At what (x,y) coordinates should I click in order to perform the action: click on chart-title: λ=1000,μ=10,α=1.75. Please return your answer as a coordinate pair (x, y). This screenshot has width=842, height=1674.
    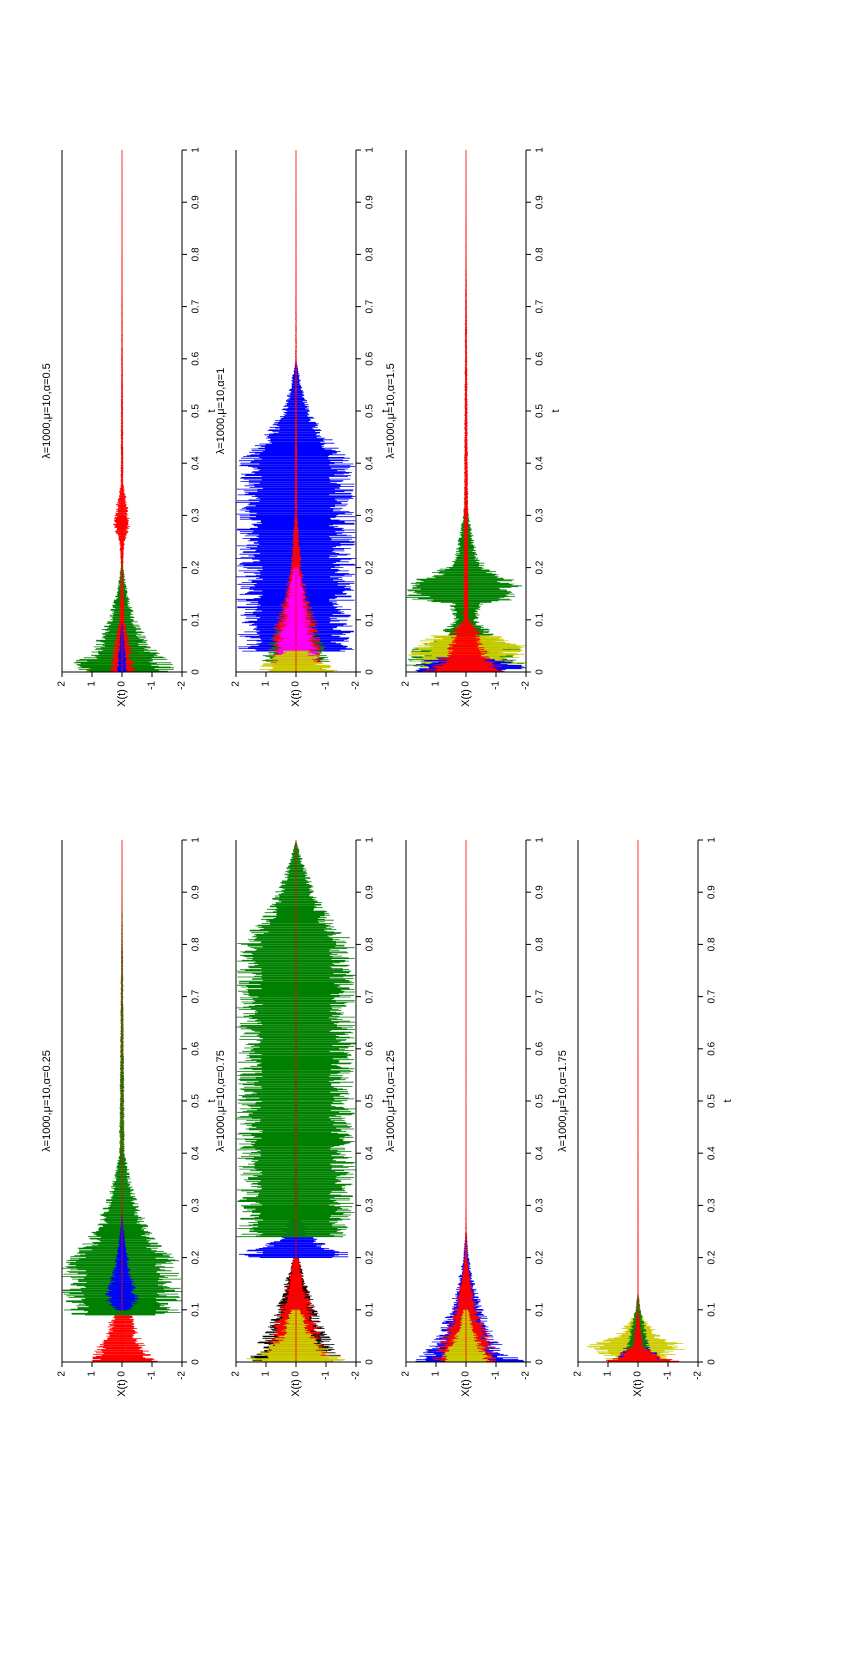
    Looking at the image, I should click on (563, 1101).